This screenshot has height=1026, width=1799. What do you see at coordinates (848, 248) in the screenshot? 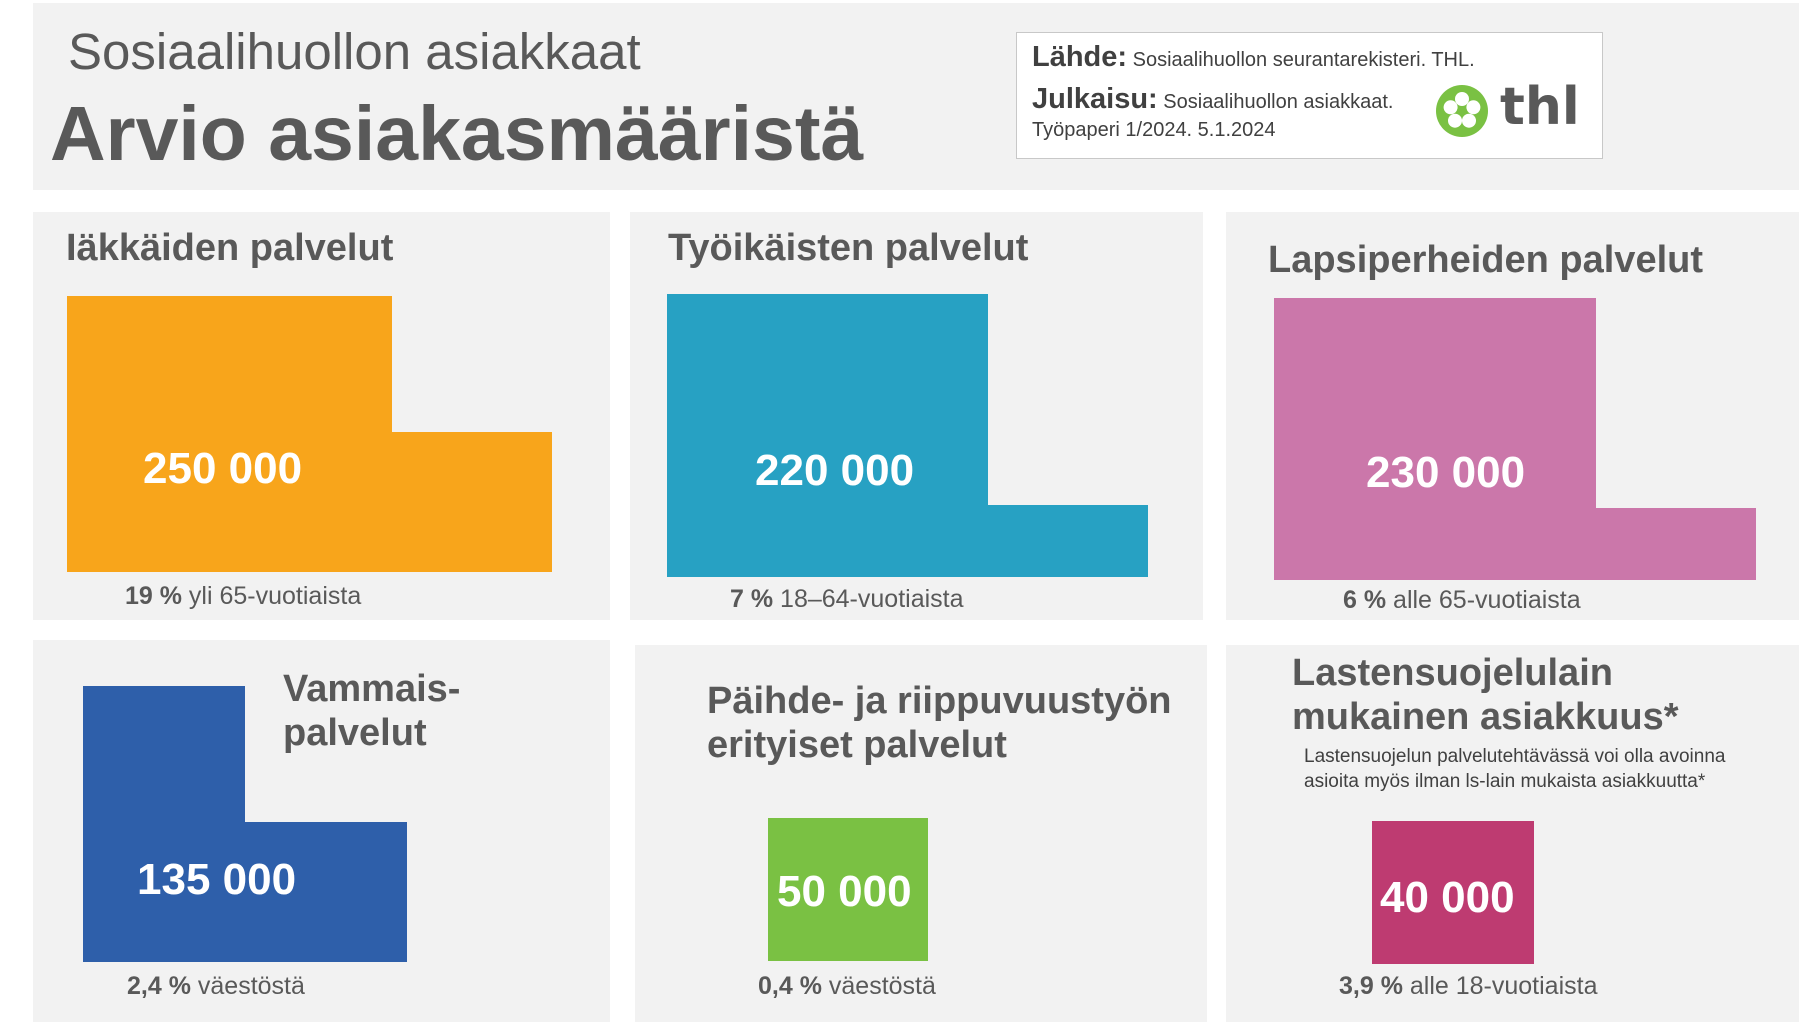
I see `card-title: Työikäisten palvelut` at bounding box center [848, 248].